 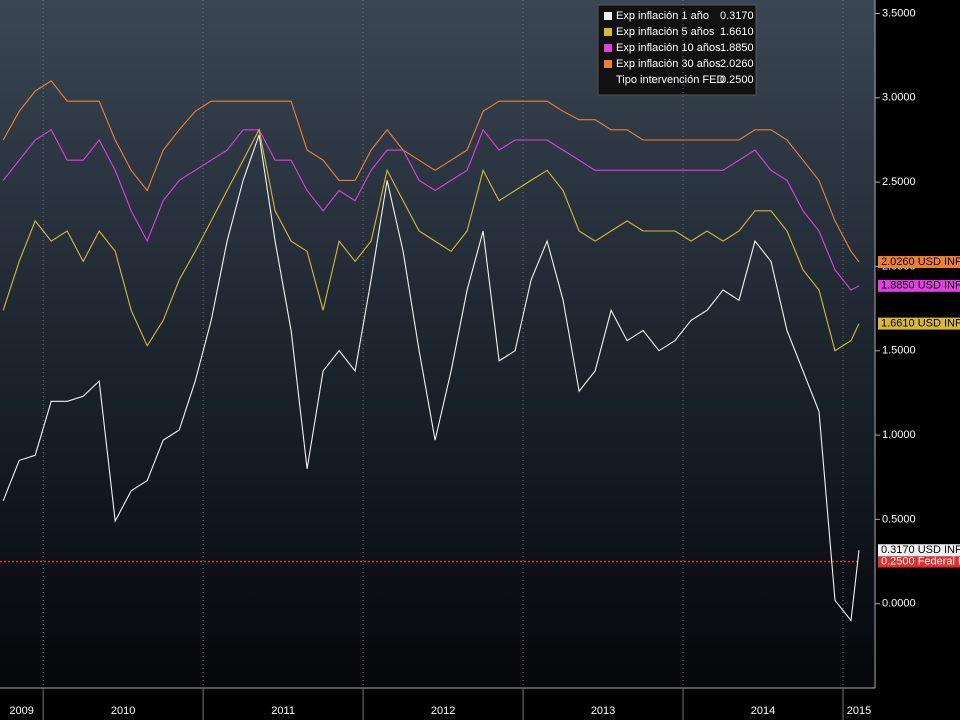 What do you see at coordinates (899, 13) in the screenshot?
I see `y-tick-label: 3.5000` at bounding box center [899, 13].